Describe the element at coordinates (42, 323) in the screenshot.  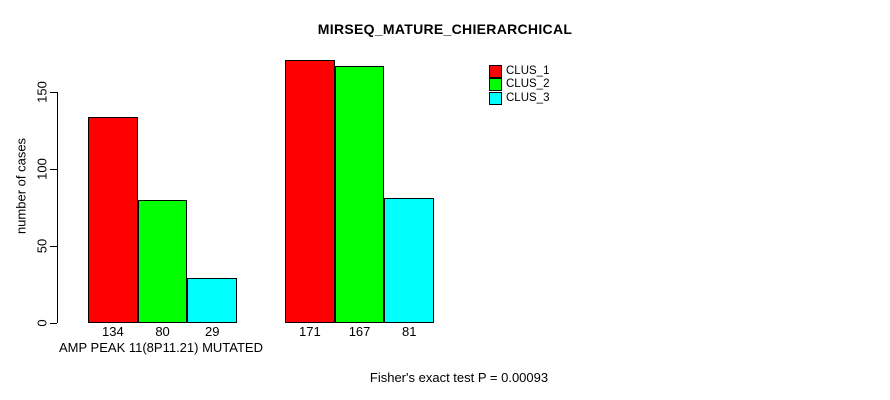
I see `y-tick-label: 0` at that location.